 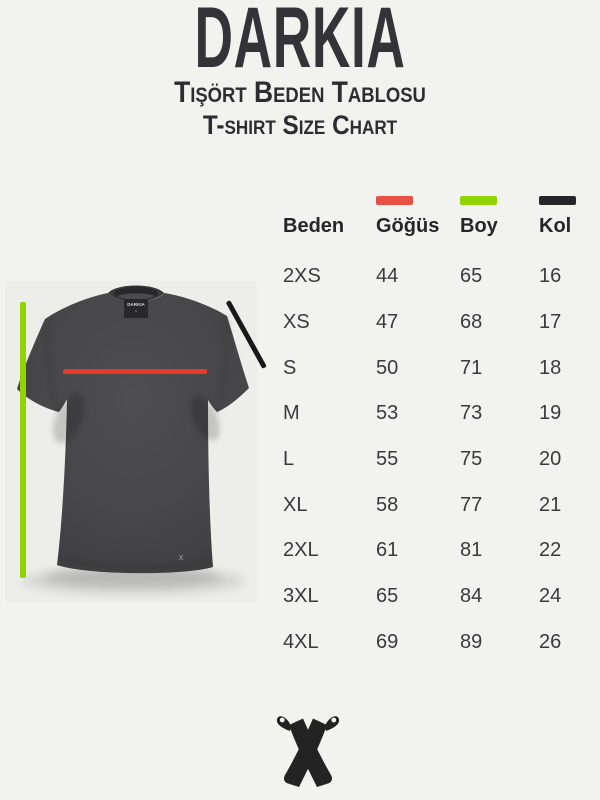 I want to click on length-color-bar, so click(x=478, y=200).